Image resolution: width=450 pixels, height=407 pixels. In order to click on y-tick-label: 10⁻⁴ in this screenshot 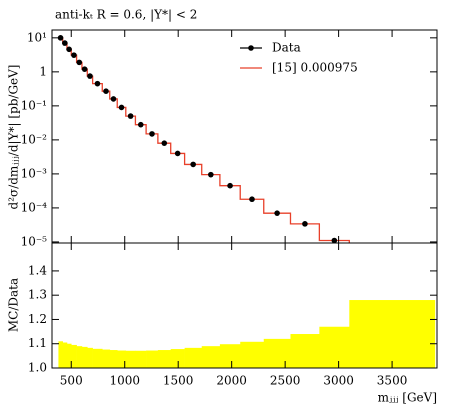, I will do `click(34, 207)`.